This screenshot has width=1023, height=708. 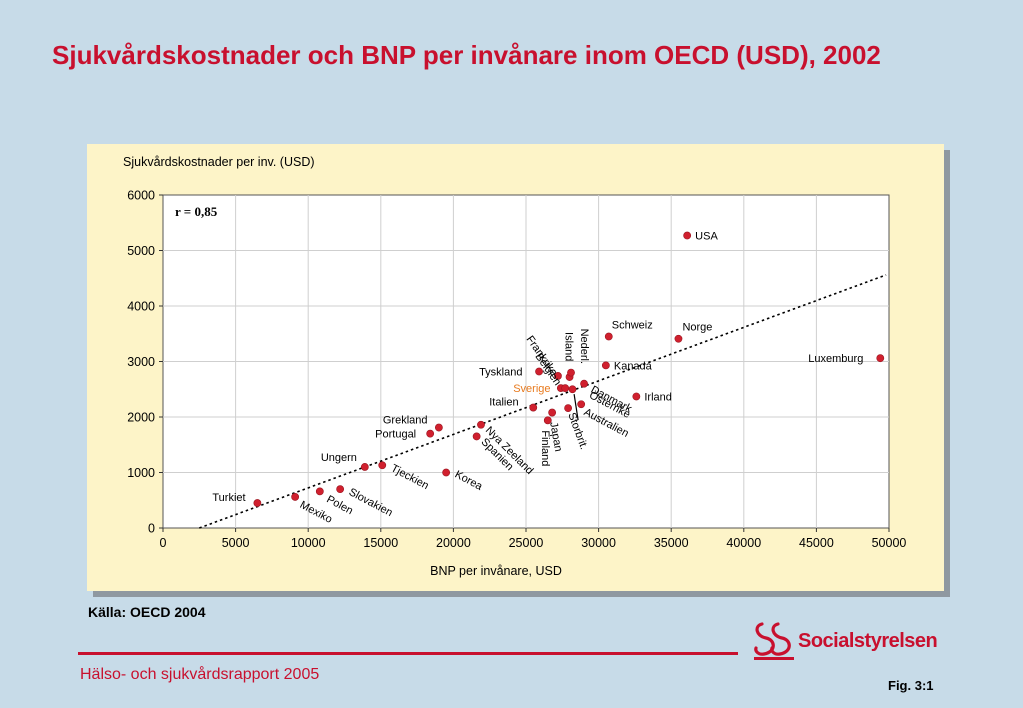 I want to click on point-label: Italien, so click(x=503, y=403).